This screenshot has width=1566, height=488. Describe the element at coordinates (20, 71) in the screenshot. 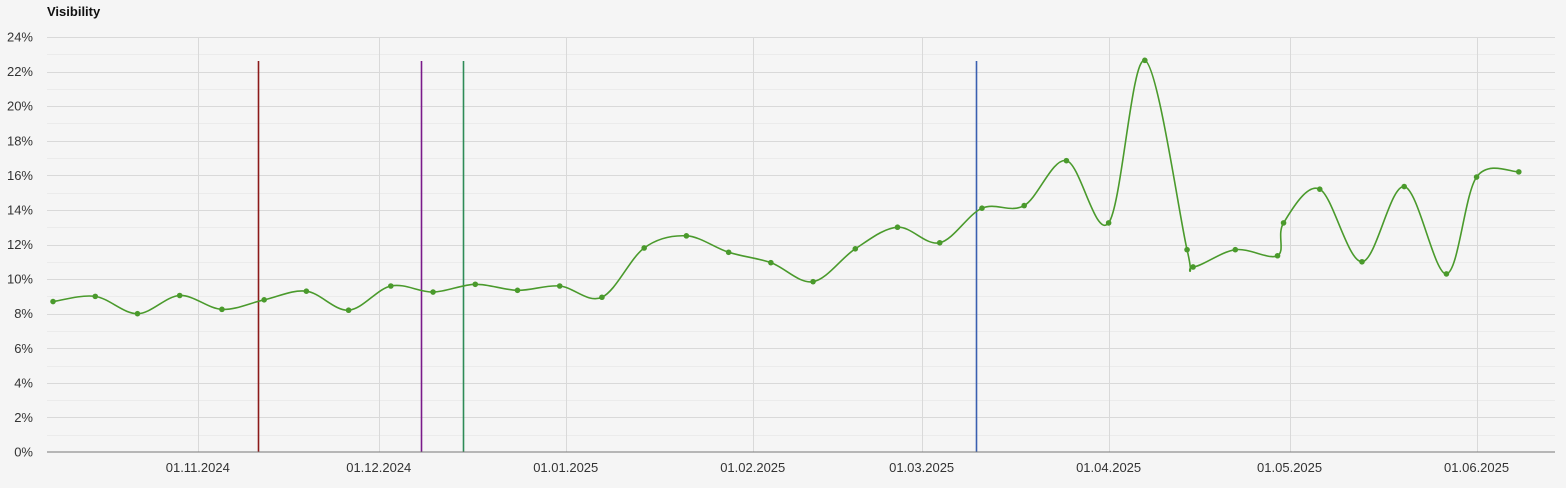

I see `y-tick-label: 22%` at that location.